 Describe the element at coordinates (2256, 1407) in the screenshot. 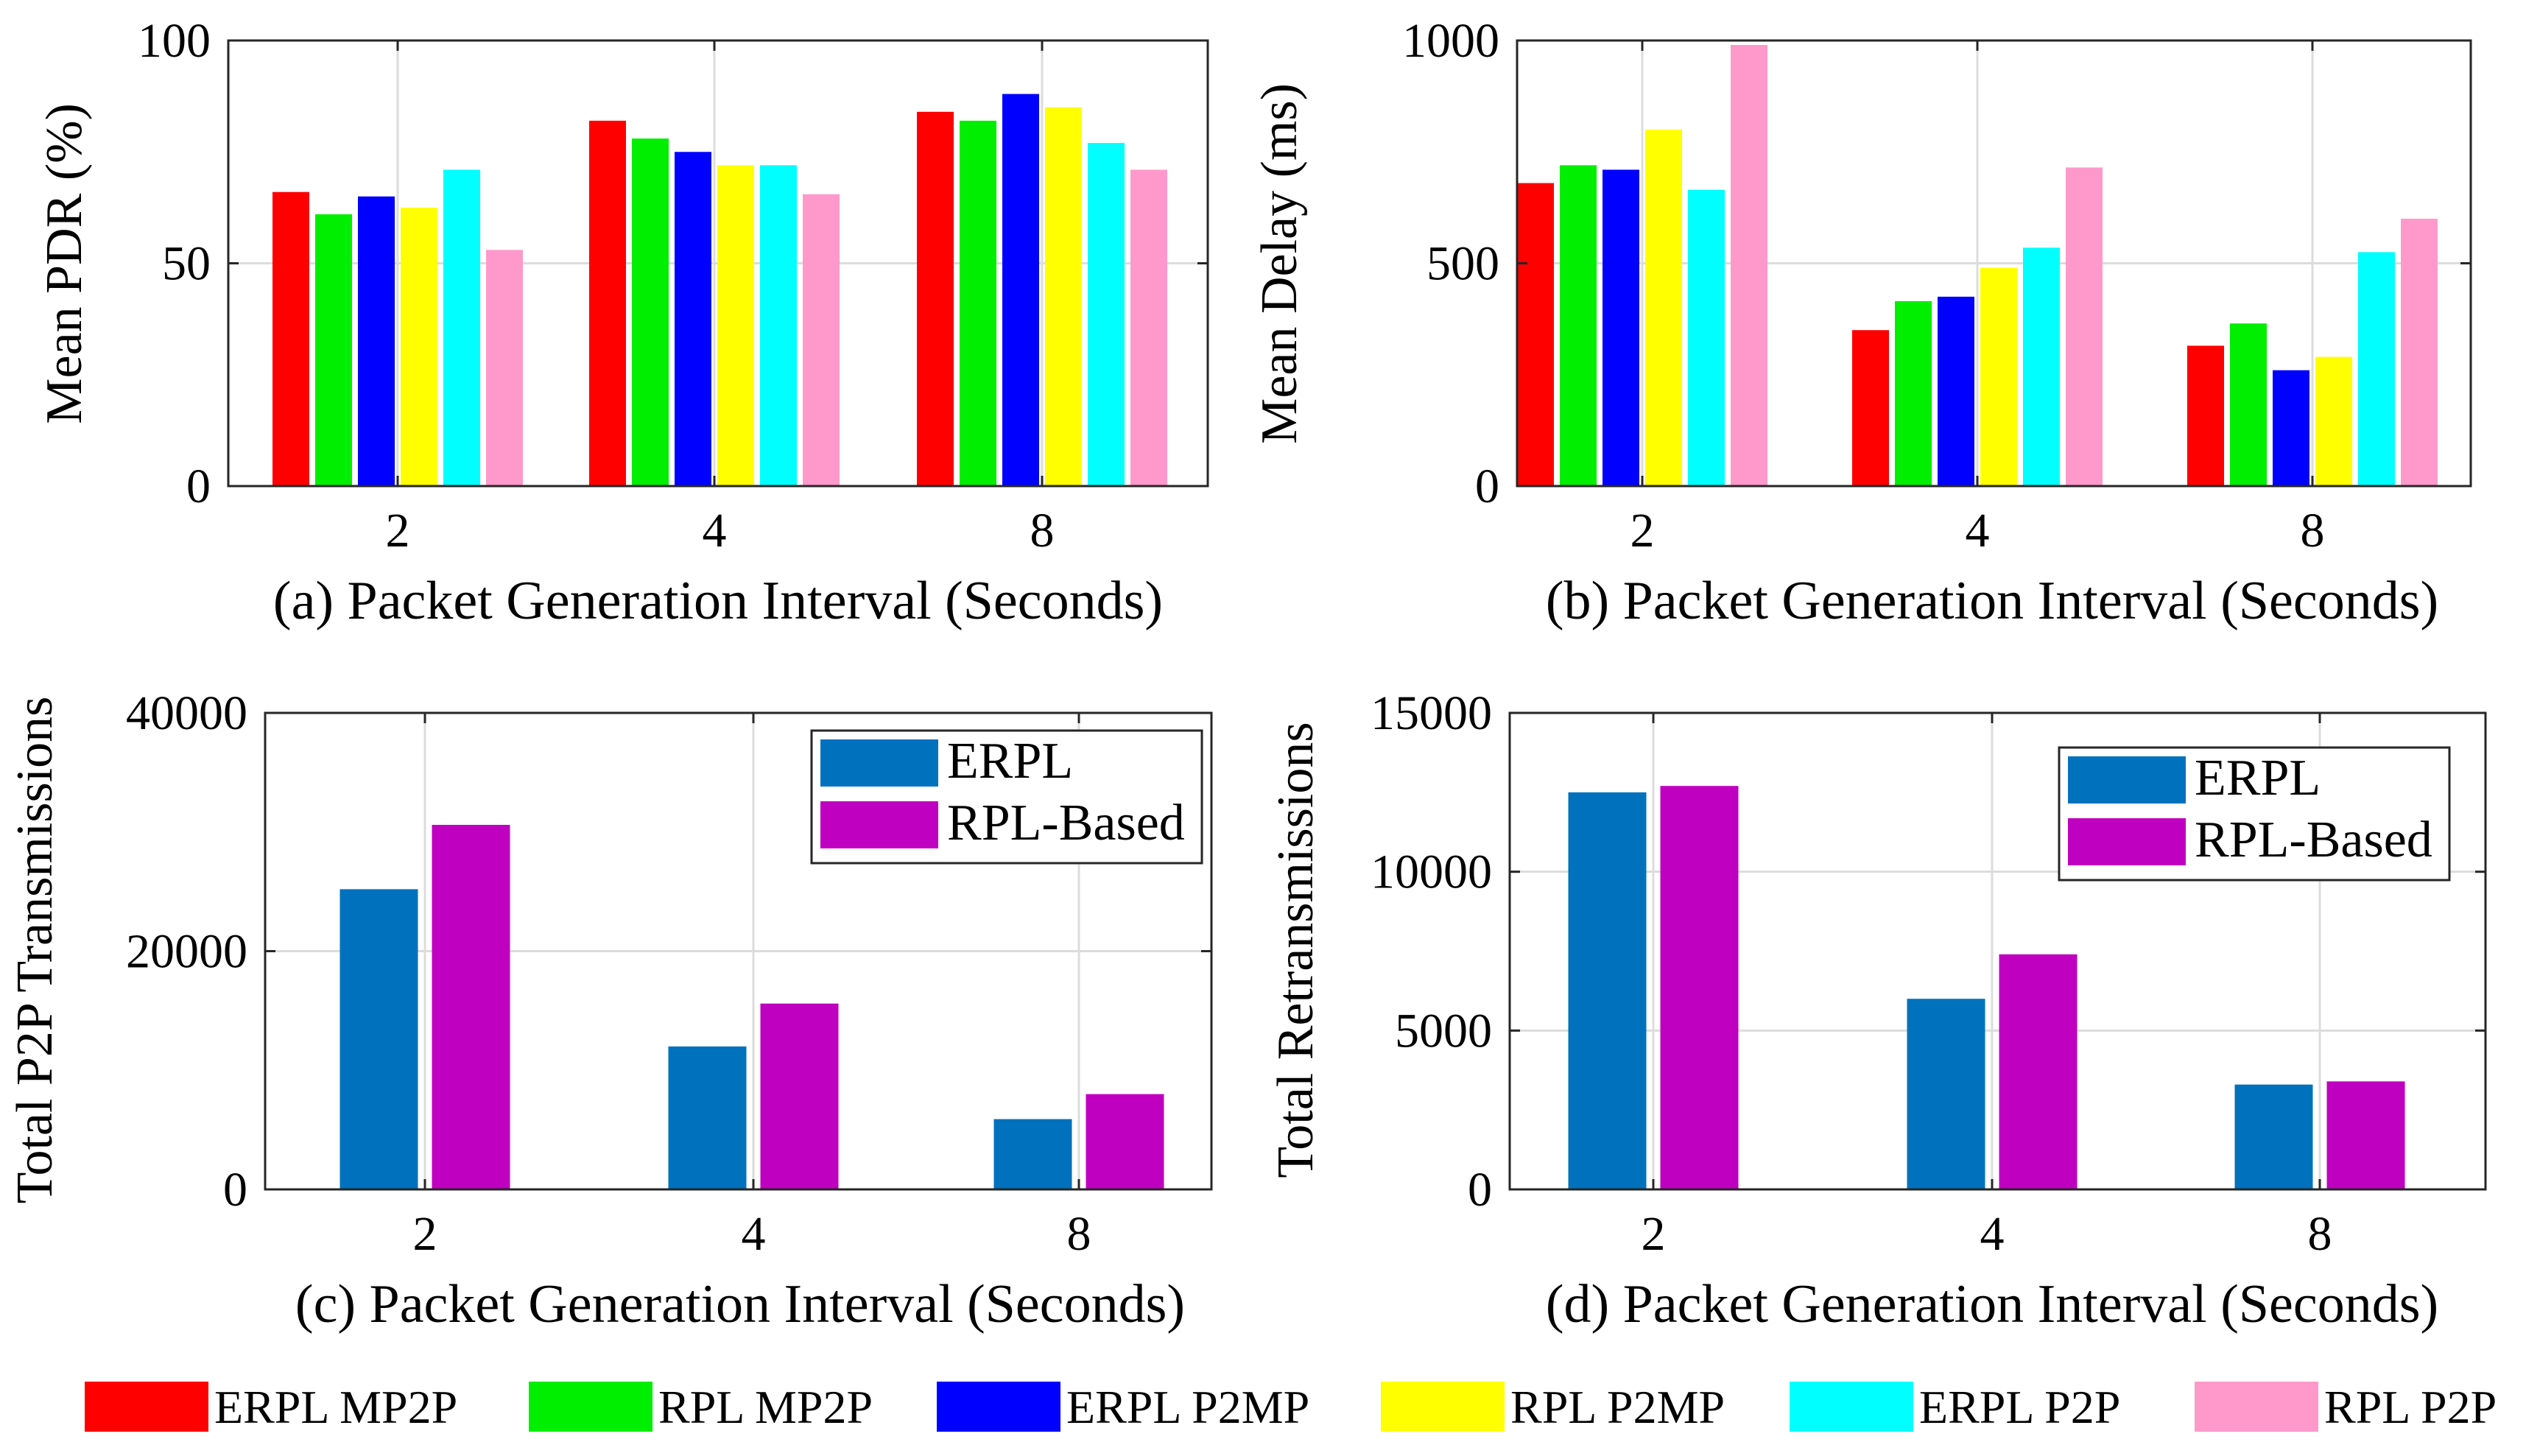

I see `legend-swatch-rpl-p2p` at that location.